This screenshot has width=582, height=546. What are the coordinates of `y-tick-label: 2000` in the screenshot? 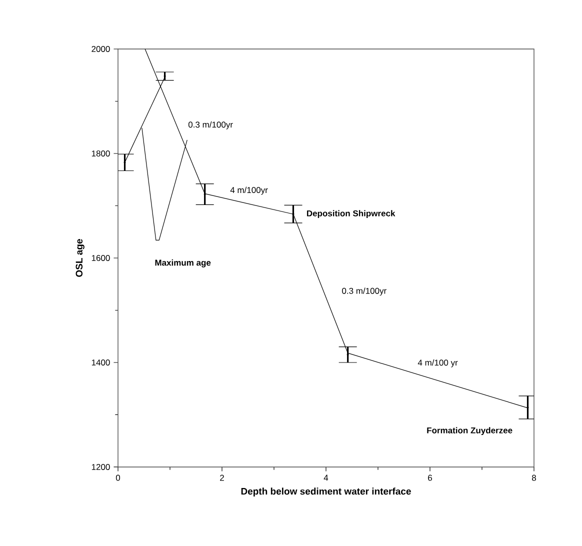 It's located at (101, 49).